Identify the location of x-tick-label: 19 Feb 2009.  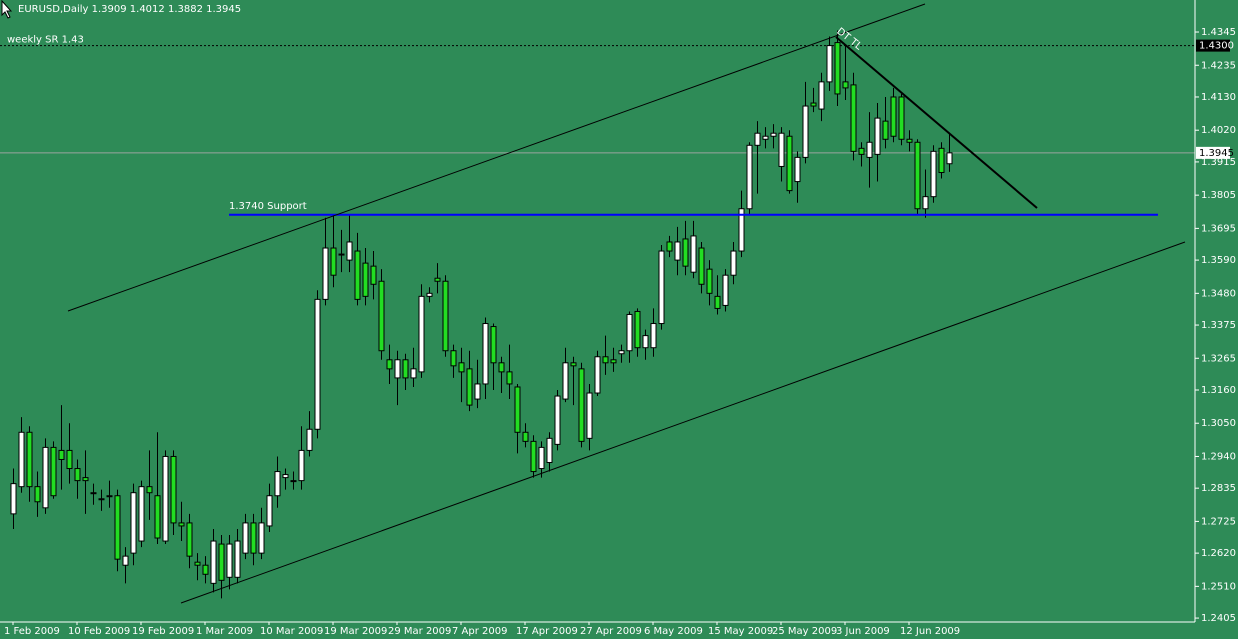
(163, 631).